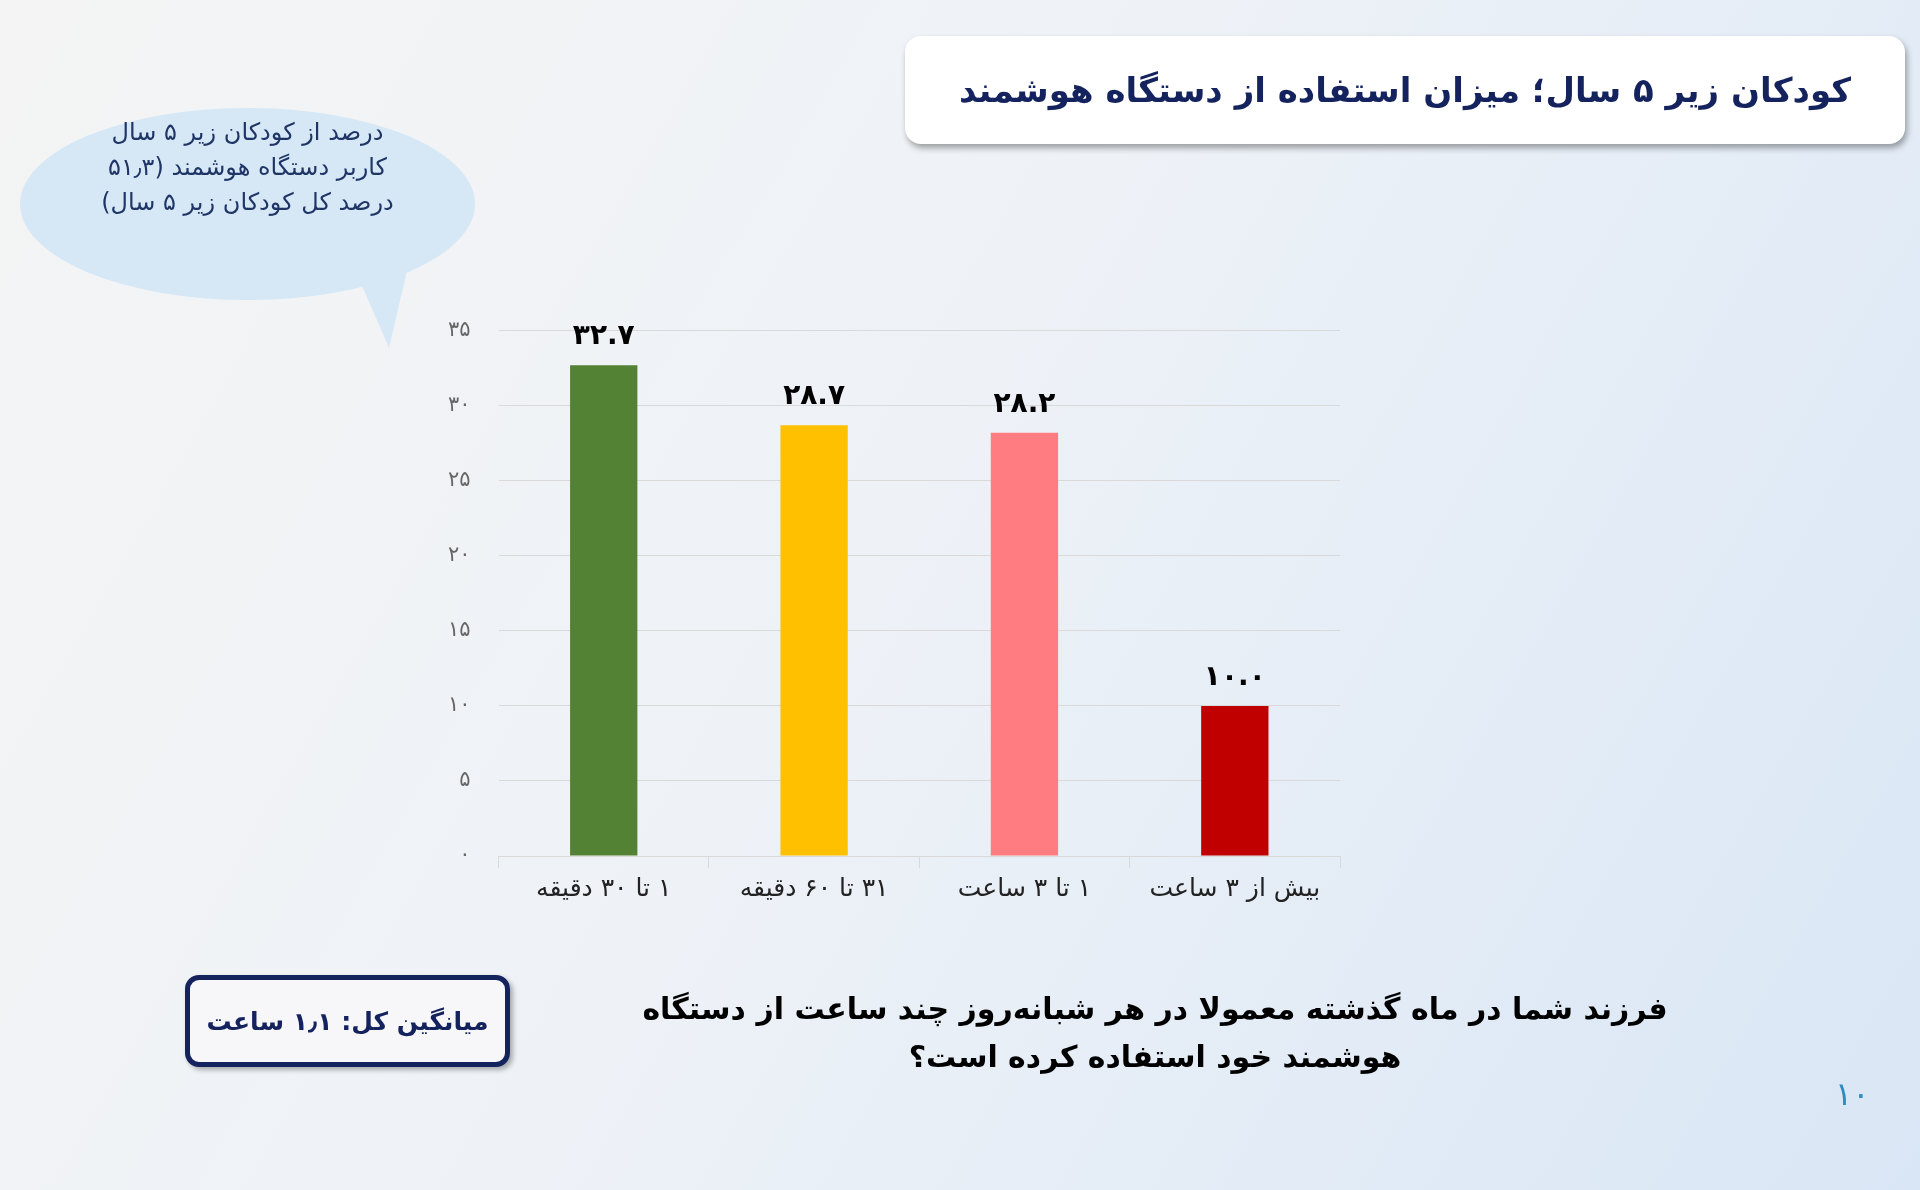 This screenshot has width=1920, height=1190. Describe the element at coordinates (814, 887) in the screenshot. I see `x-tick-label: ۳۱ تا ۶۰ دقیقه` at that location.